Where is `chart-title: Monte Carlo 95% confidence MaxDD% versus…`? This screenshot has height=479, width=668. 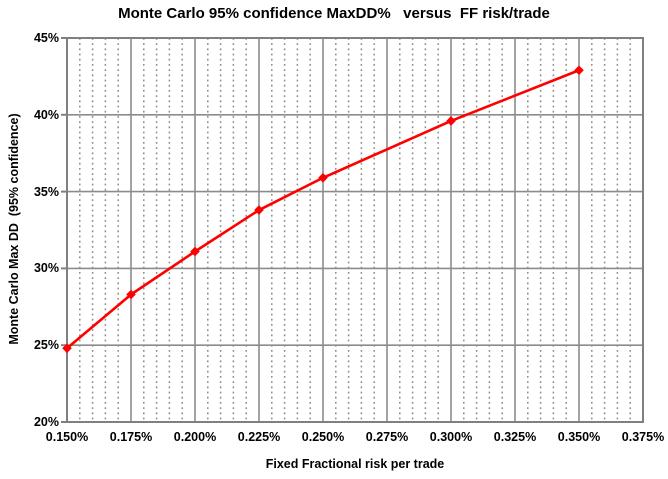 chart-title: Monte Carlo 95% confidence MaxDD% versus… is located at coordinates (334, 13).